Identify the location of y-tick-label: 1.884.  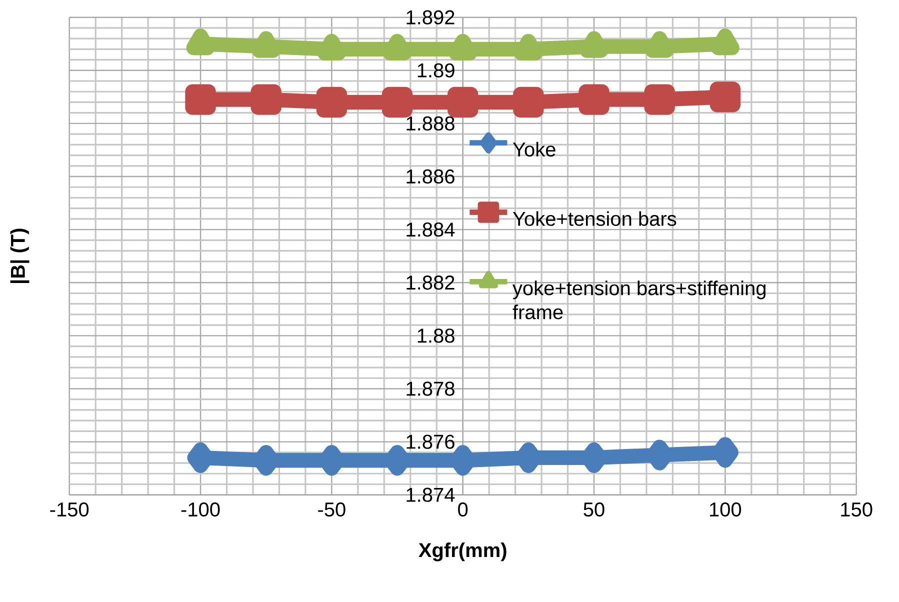
(430, 229).